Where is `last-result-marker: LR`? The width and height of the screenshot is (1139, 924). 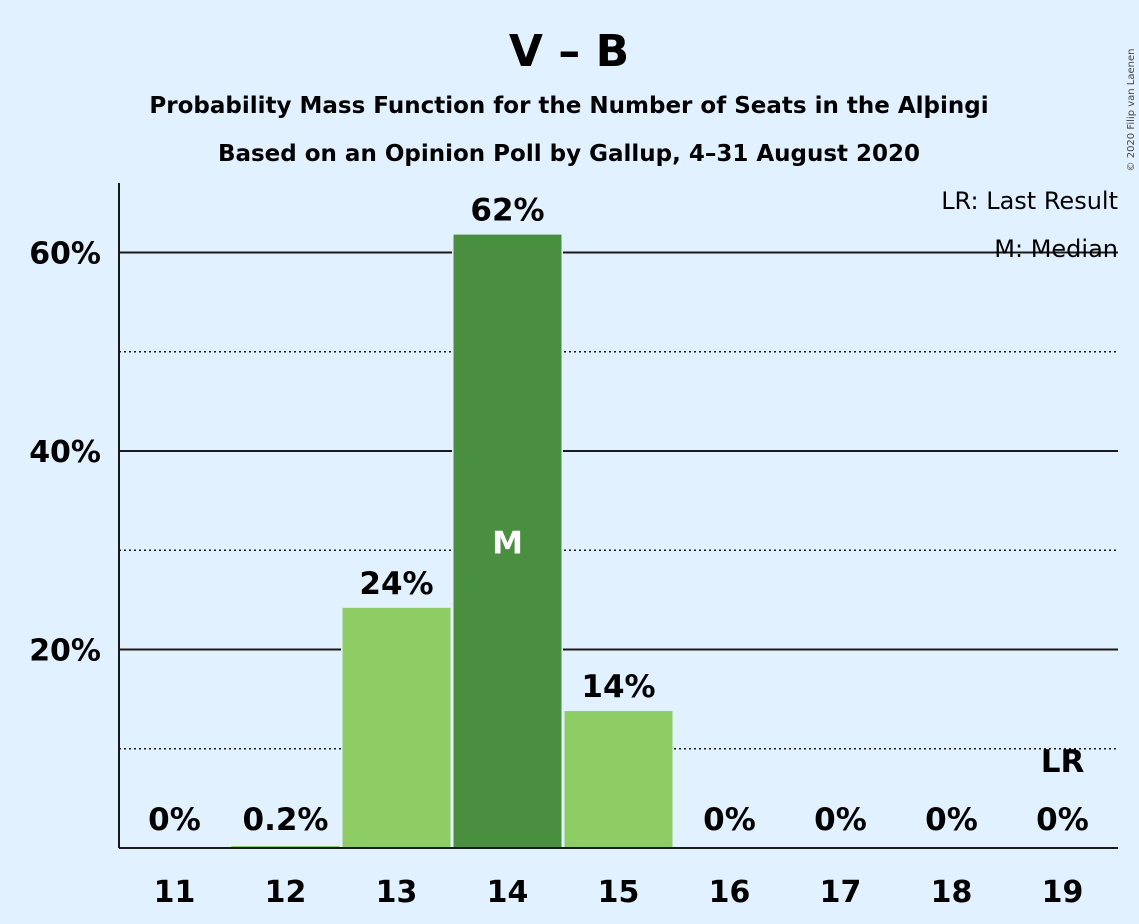 last-result-marker: LR is located at coordinates (1063, 762).